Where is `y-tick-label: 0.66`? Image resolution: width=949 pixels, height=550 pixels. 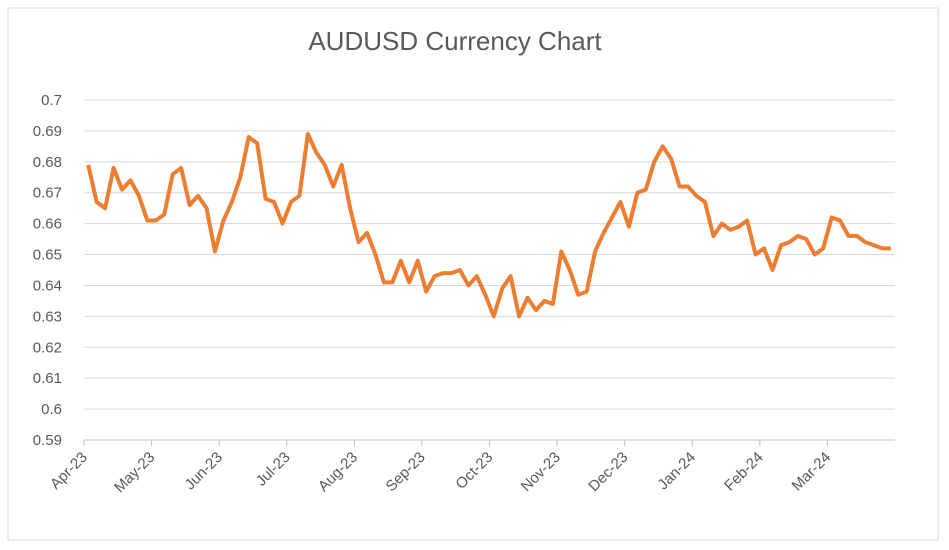 y-tick-label: 0.66 is located at coordinates (47, 224).